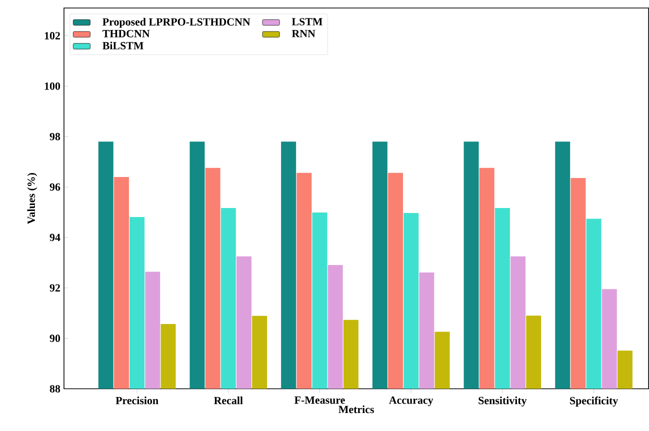 The image size is (649, 431). I want to click on y-tick-label: 102, so click(52, 36).